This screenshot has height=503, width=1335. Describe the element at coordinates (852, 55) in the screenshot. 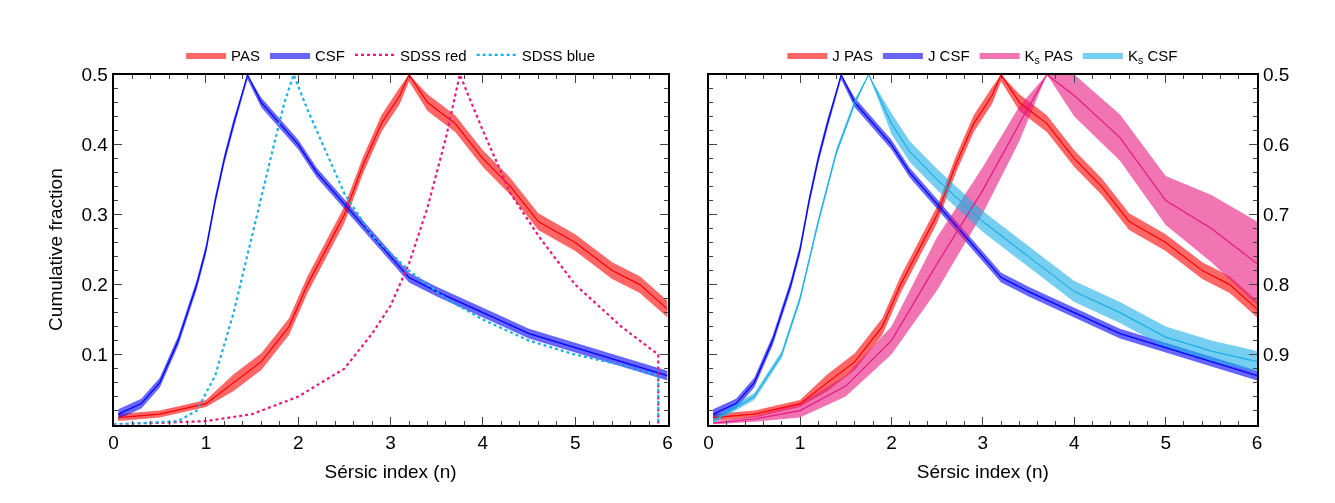

I see `legend-label: J PAS` at that location.